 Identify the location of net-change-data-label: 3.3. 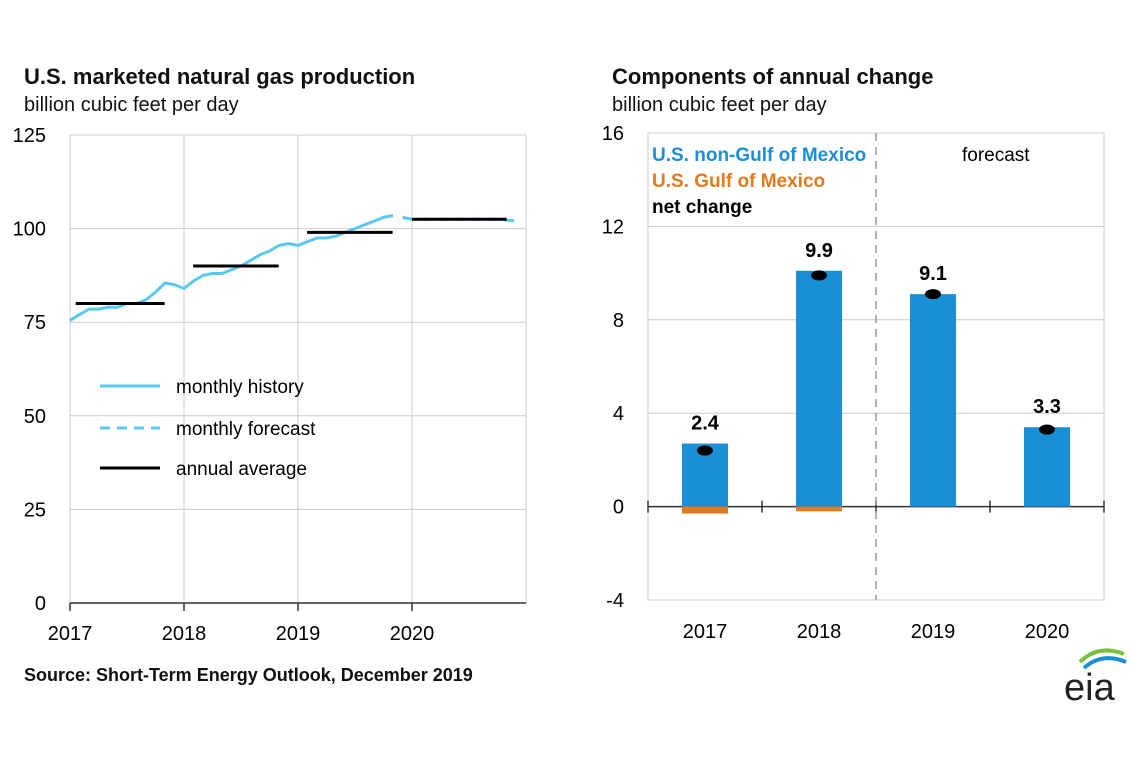
(1047, 407).